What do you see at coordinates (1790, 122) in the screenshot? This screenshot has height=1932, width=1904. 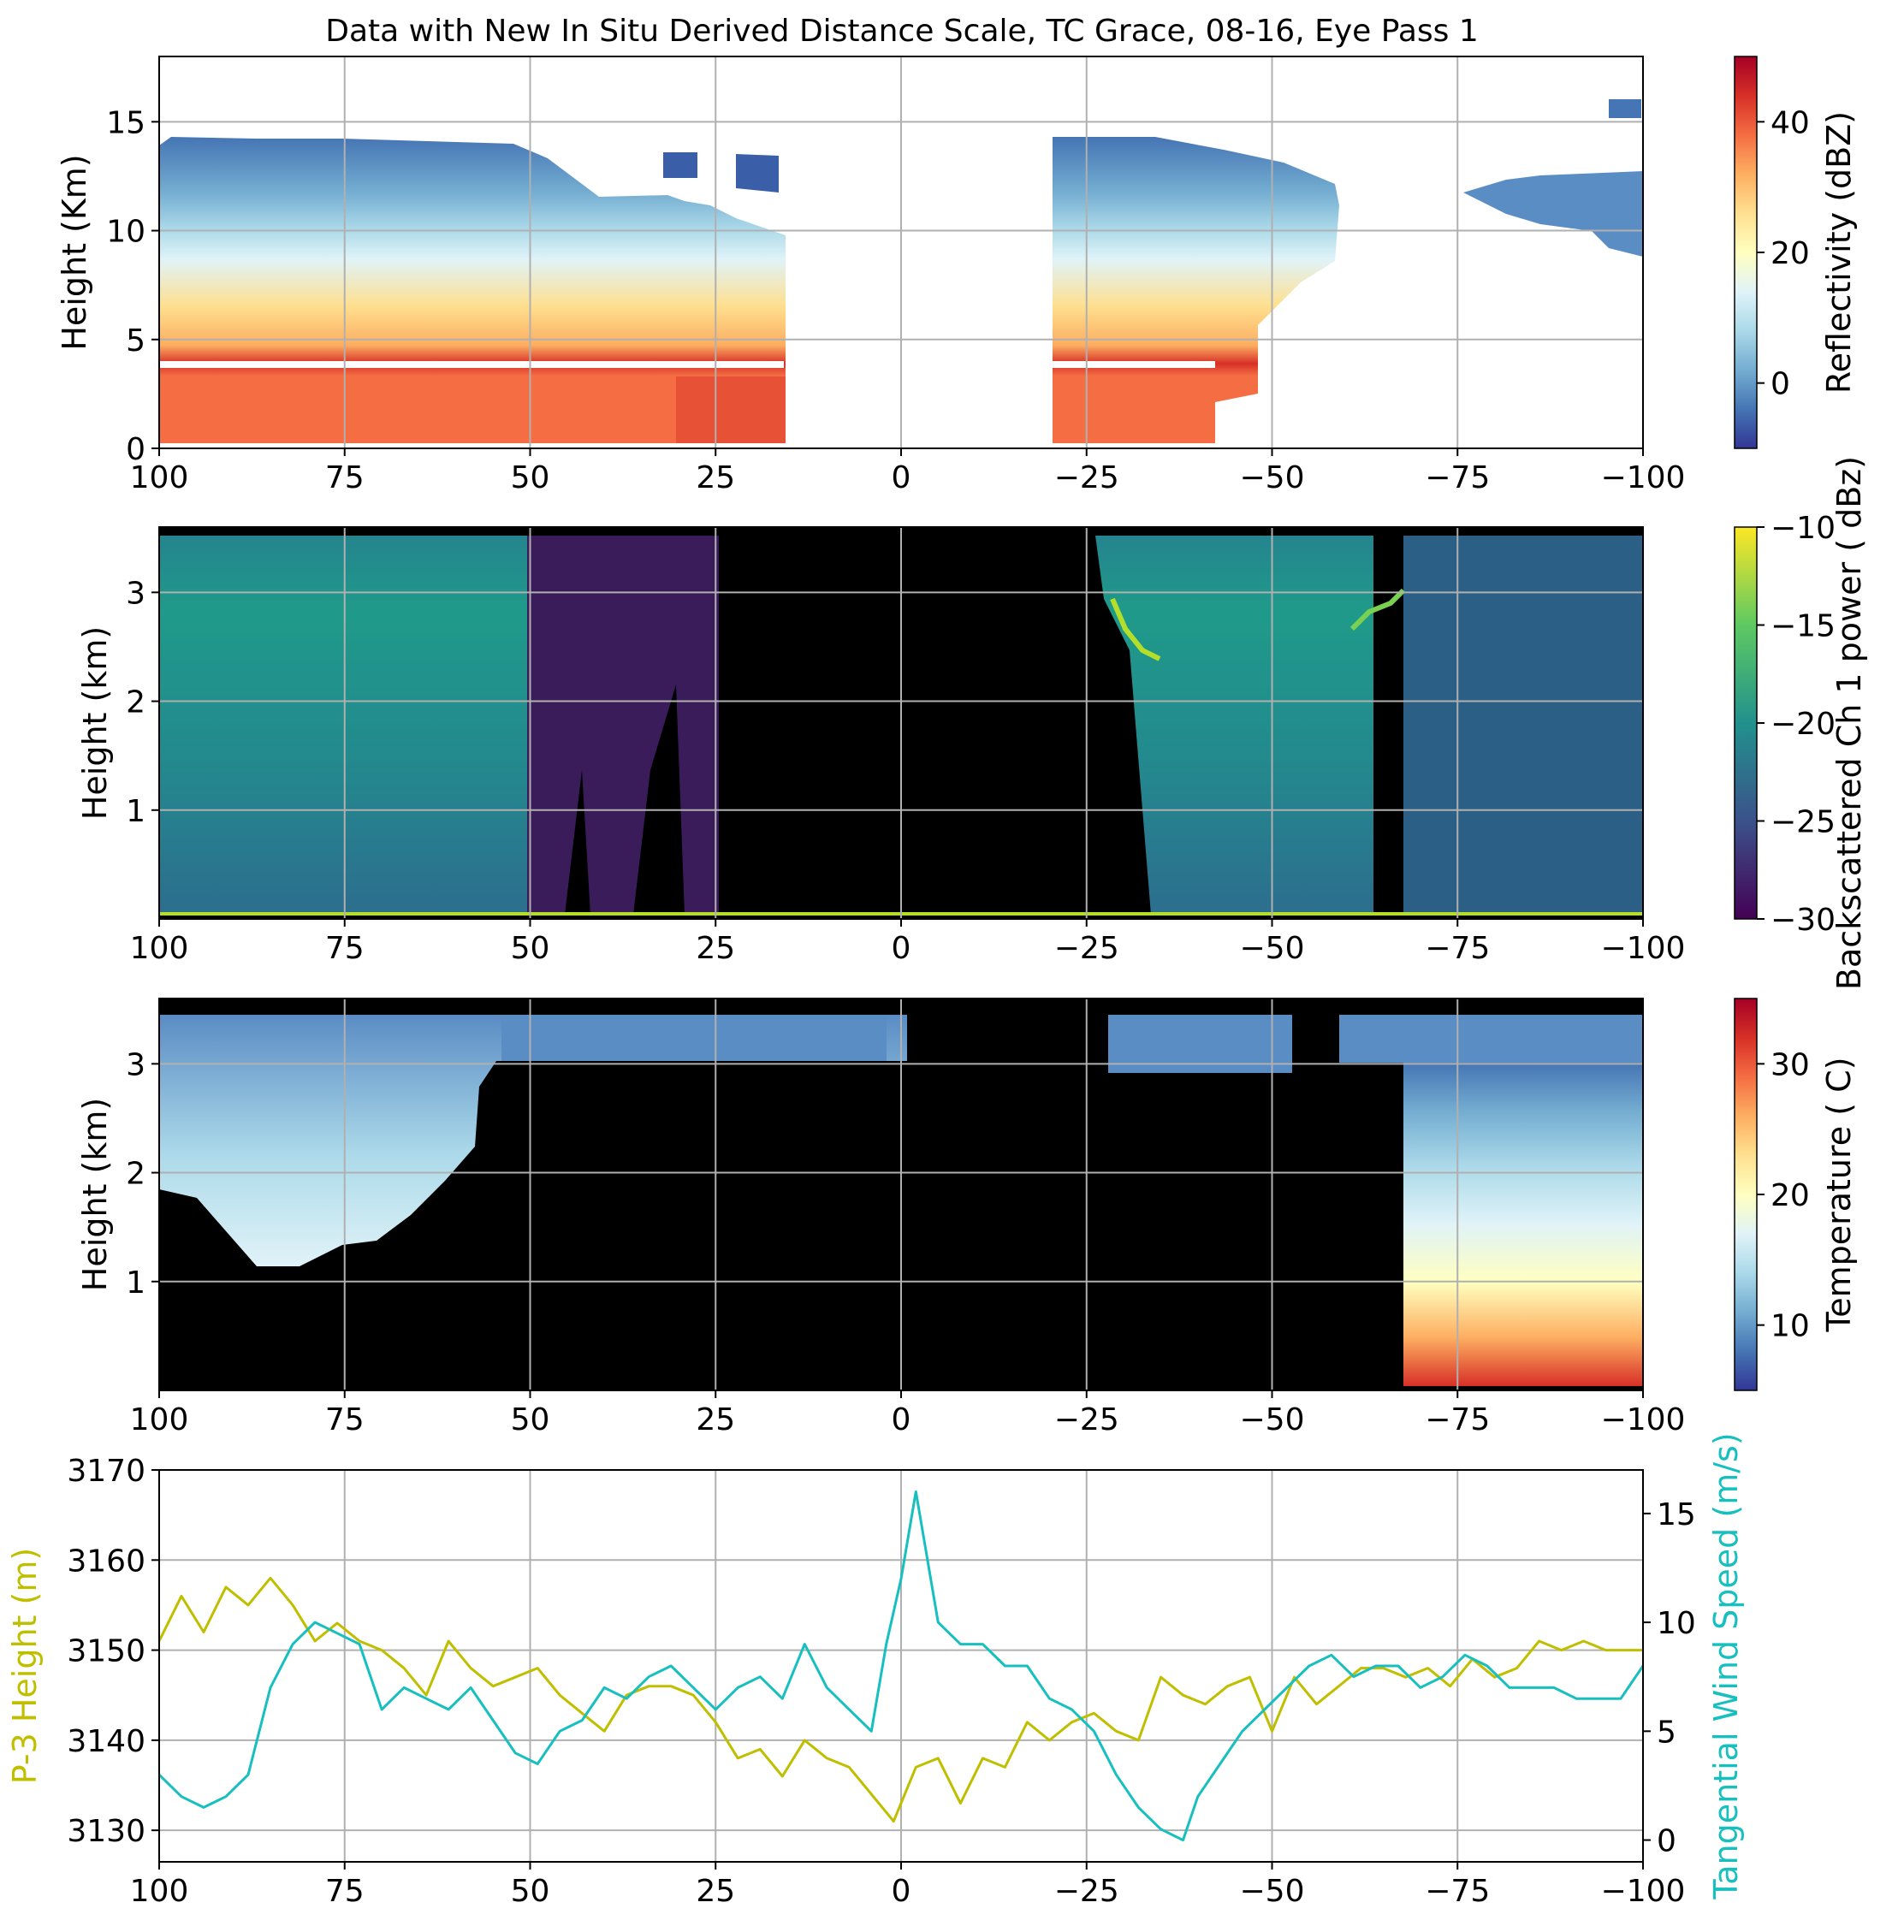 I see `colorbar-tick-label: 40` at bounding box center [1790, 122].